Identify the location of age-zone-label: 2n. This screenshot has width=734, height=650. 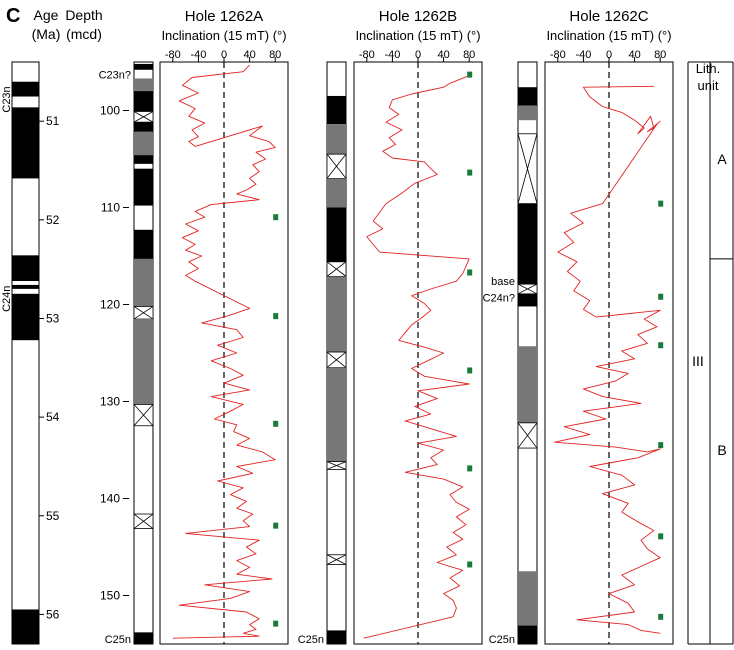
(25, 144).